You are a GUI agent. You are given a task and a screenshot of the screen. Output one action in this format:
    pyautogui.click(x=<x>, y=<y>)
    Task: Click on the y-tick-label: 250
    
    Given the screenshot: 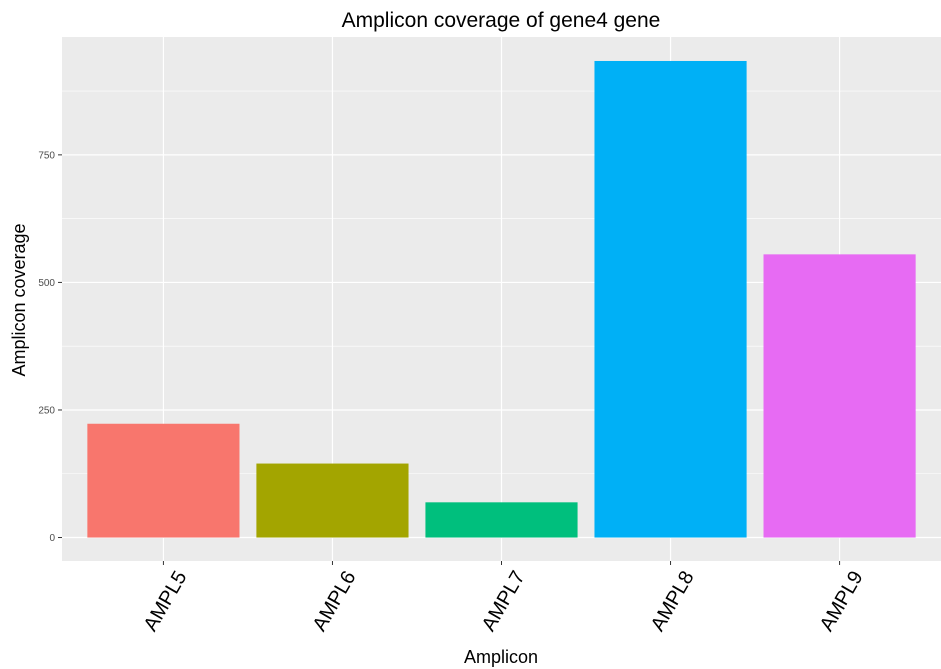 What is the action you would take?
    pyautogui.click(x=46, y=410)
    